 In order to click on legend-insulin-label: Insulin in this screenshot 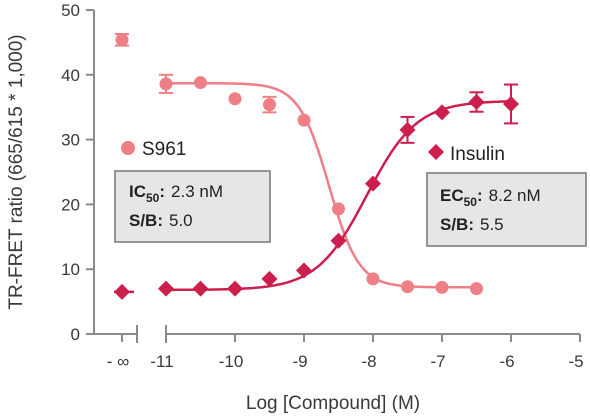, I will do `click(477, 154)`.